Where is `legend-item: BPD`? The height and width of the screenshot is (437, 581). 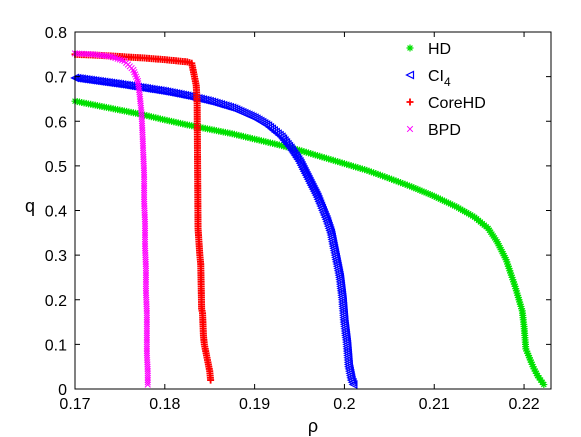
legend-item: BPD is located at coordinates (433, 130).